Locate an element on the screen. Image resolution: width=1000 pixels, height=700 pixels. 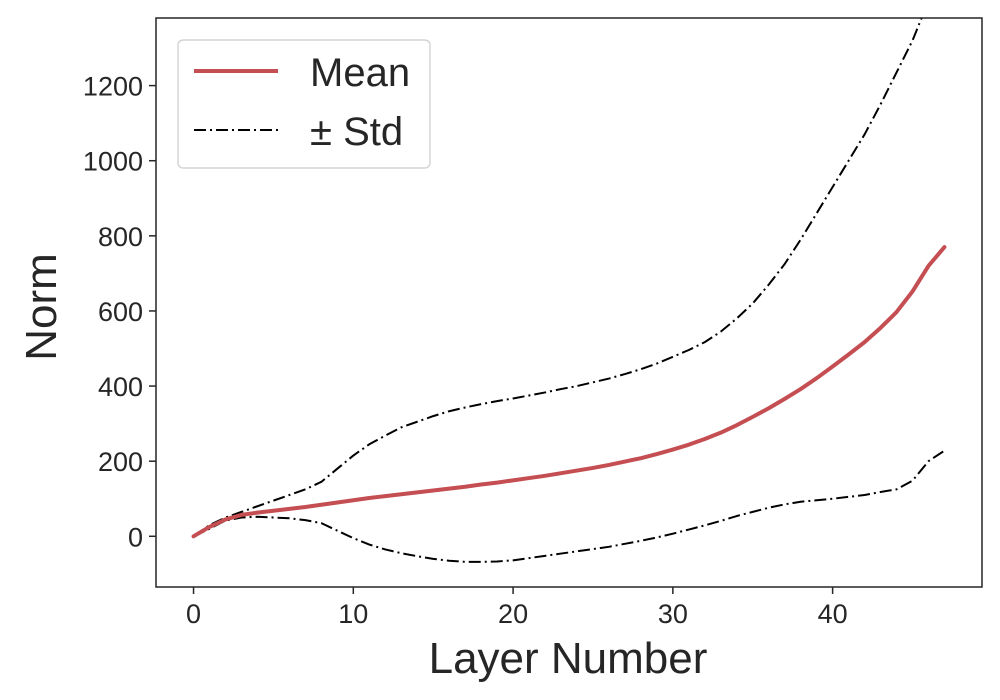
y-tick-label: 200 is located at coordinates (120, 462).